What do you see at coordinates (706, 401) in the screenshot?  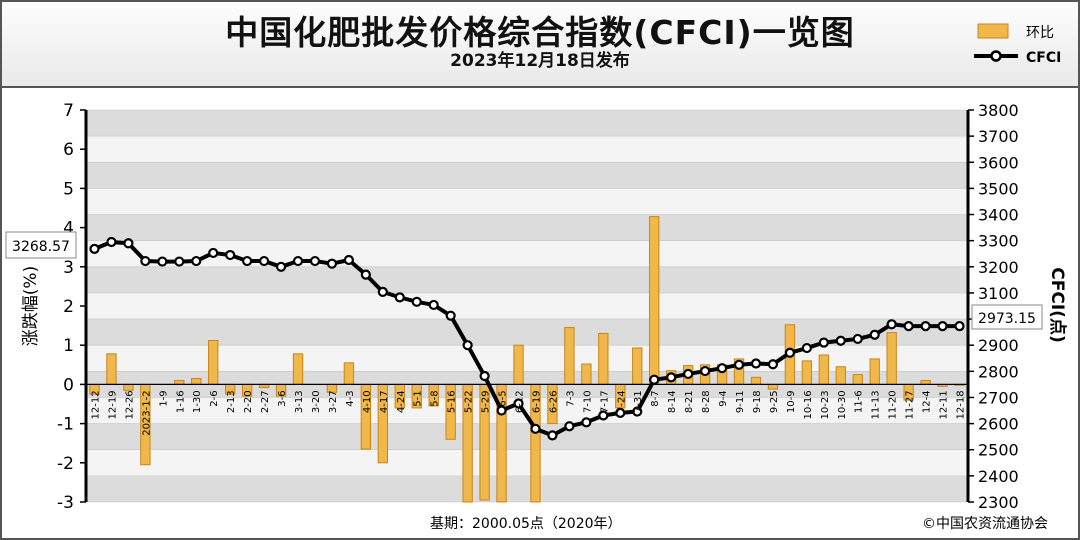 I see `category-label-8-28: 8-28` at bounding box center [706, 401].